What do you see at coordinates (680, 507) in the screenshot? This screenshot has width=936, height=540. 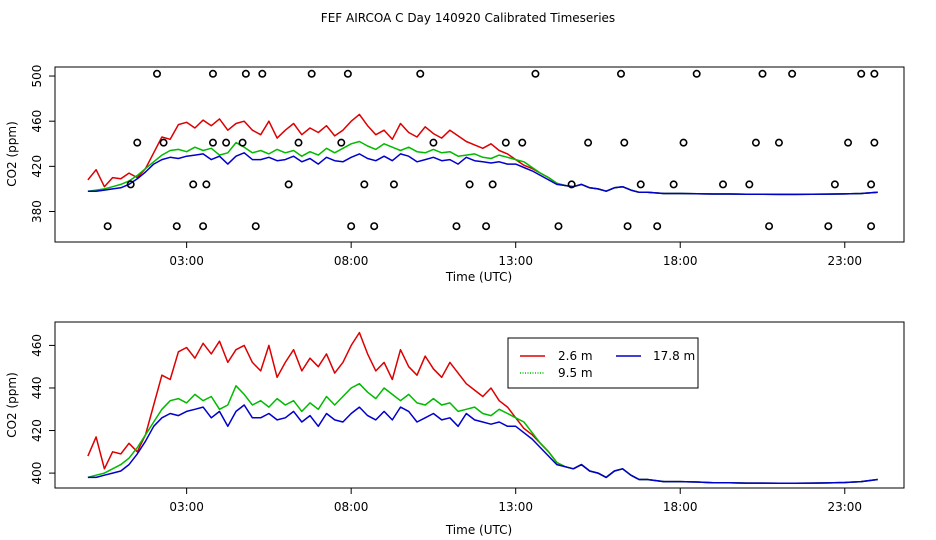 I see `bottom-x-tick-label: 18:00` at bounding box center [680, 507].